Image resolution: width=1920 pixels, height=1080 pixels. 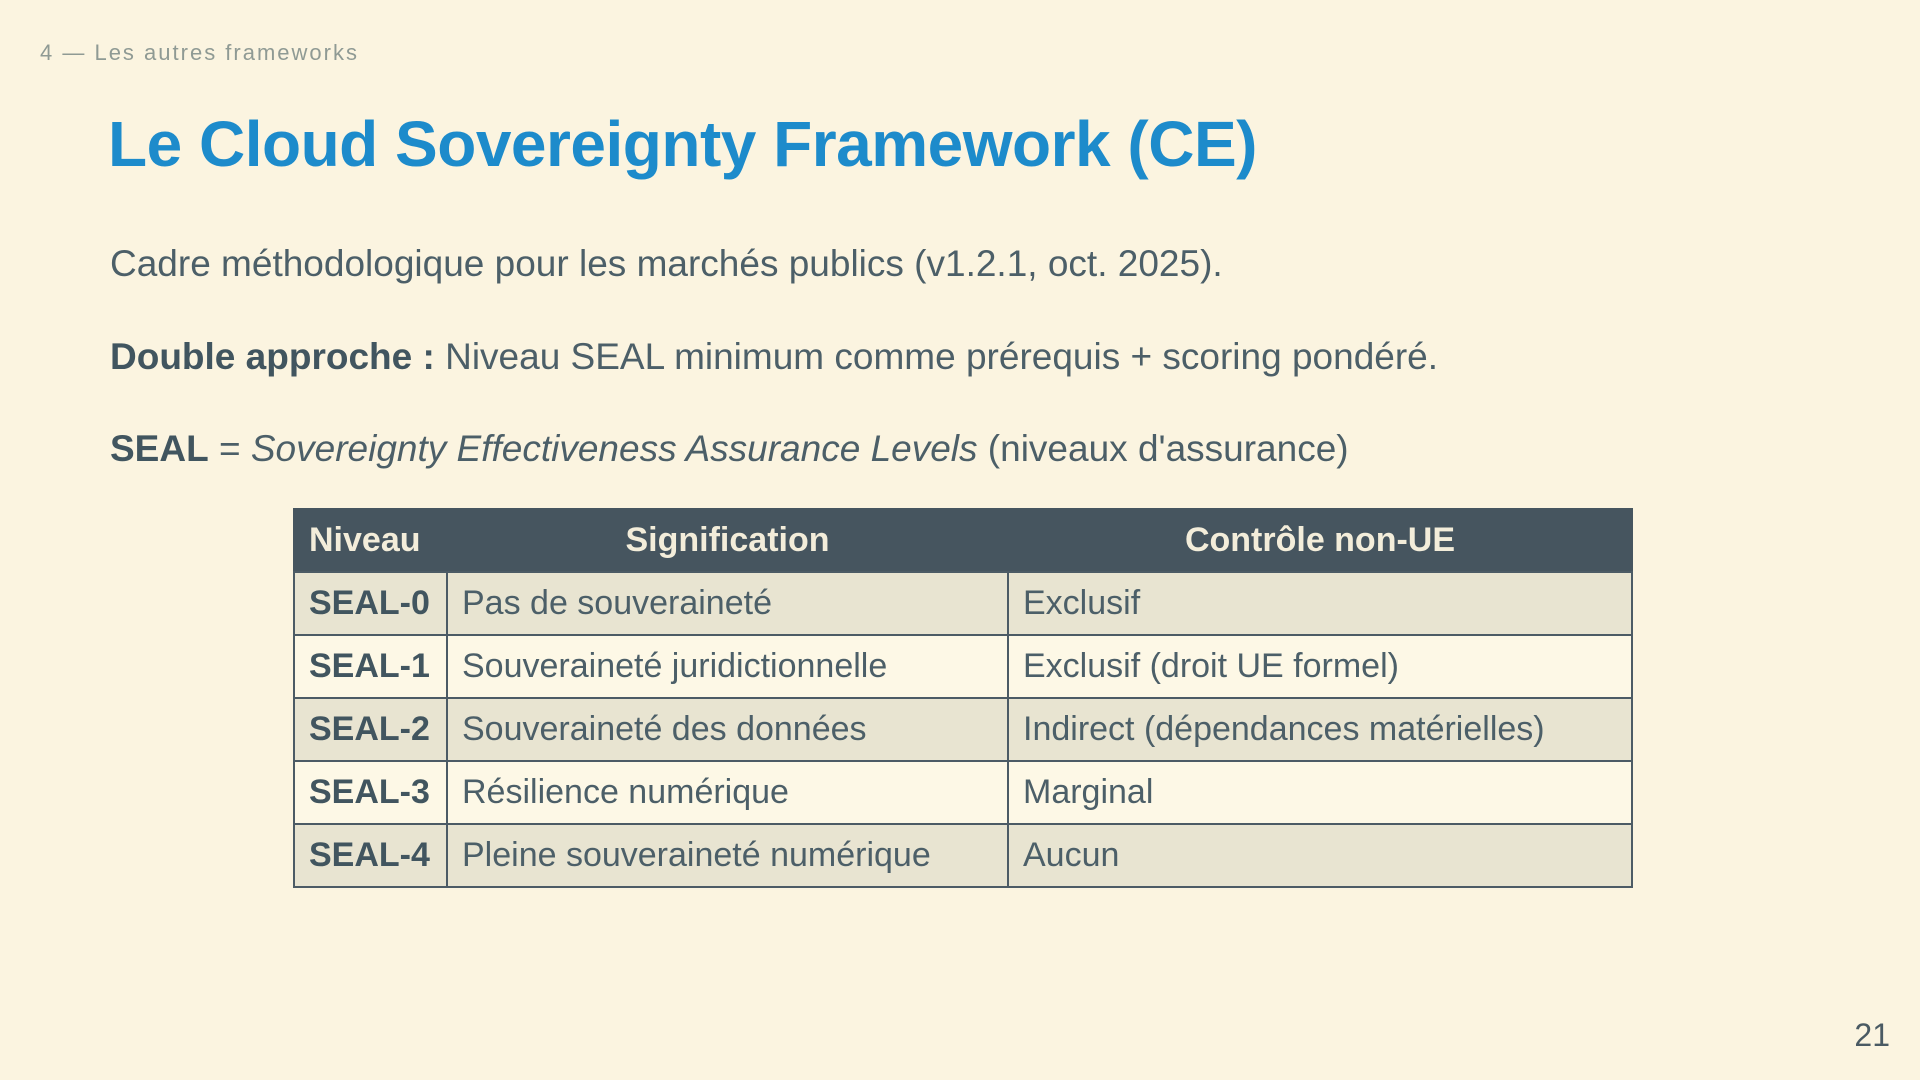 I want to click on table-row: SEAL-4 Pleine souveraineté numérique Aucun, so click(x=963, y=855).